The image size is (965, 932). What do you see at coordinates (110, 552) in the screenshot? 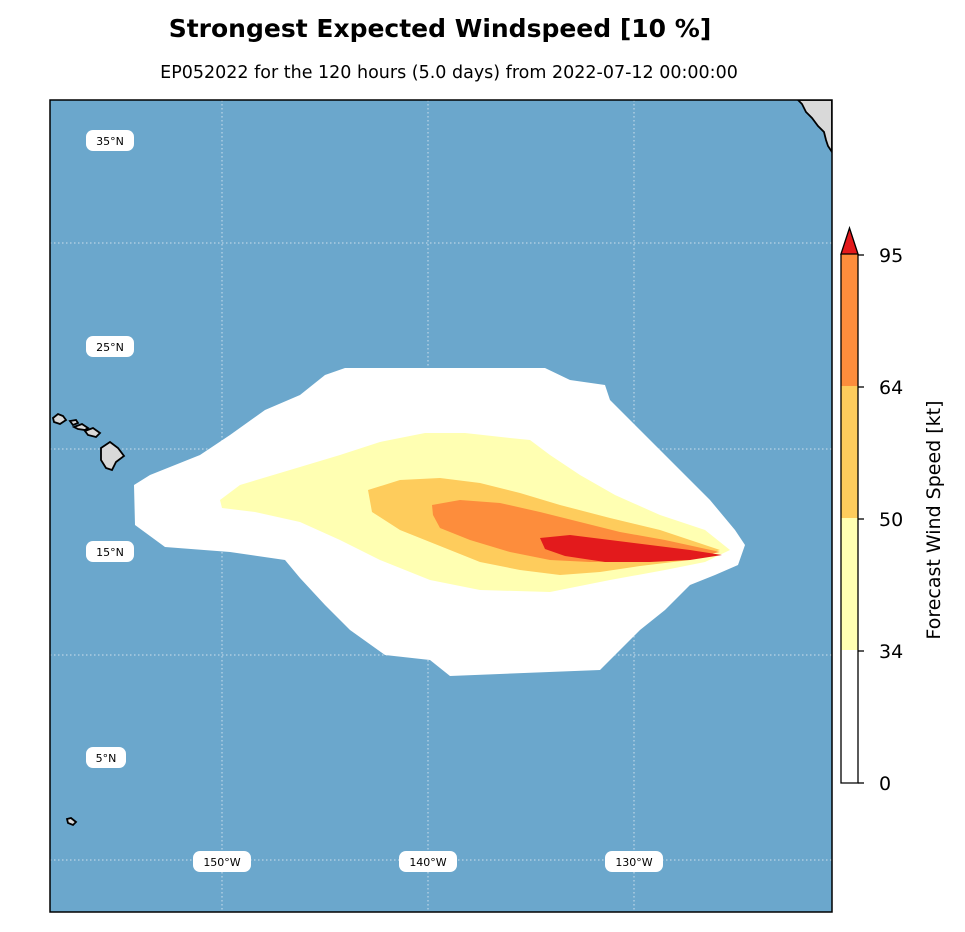
I see `lat-label-15: 15°N` at bounding box center [110, 552].